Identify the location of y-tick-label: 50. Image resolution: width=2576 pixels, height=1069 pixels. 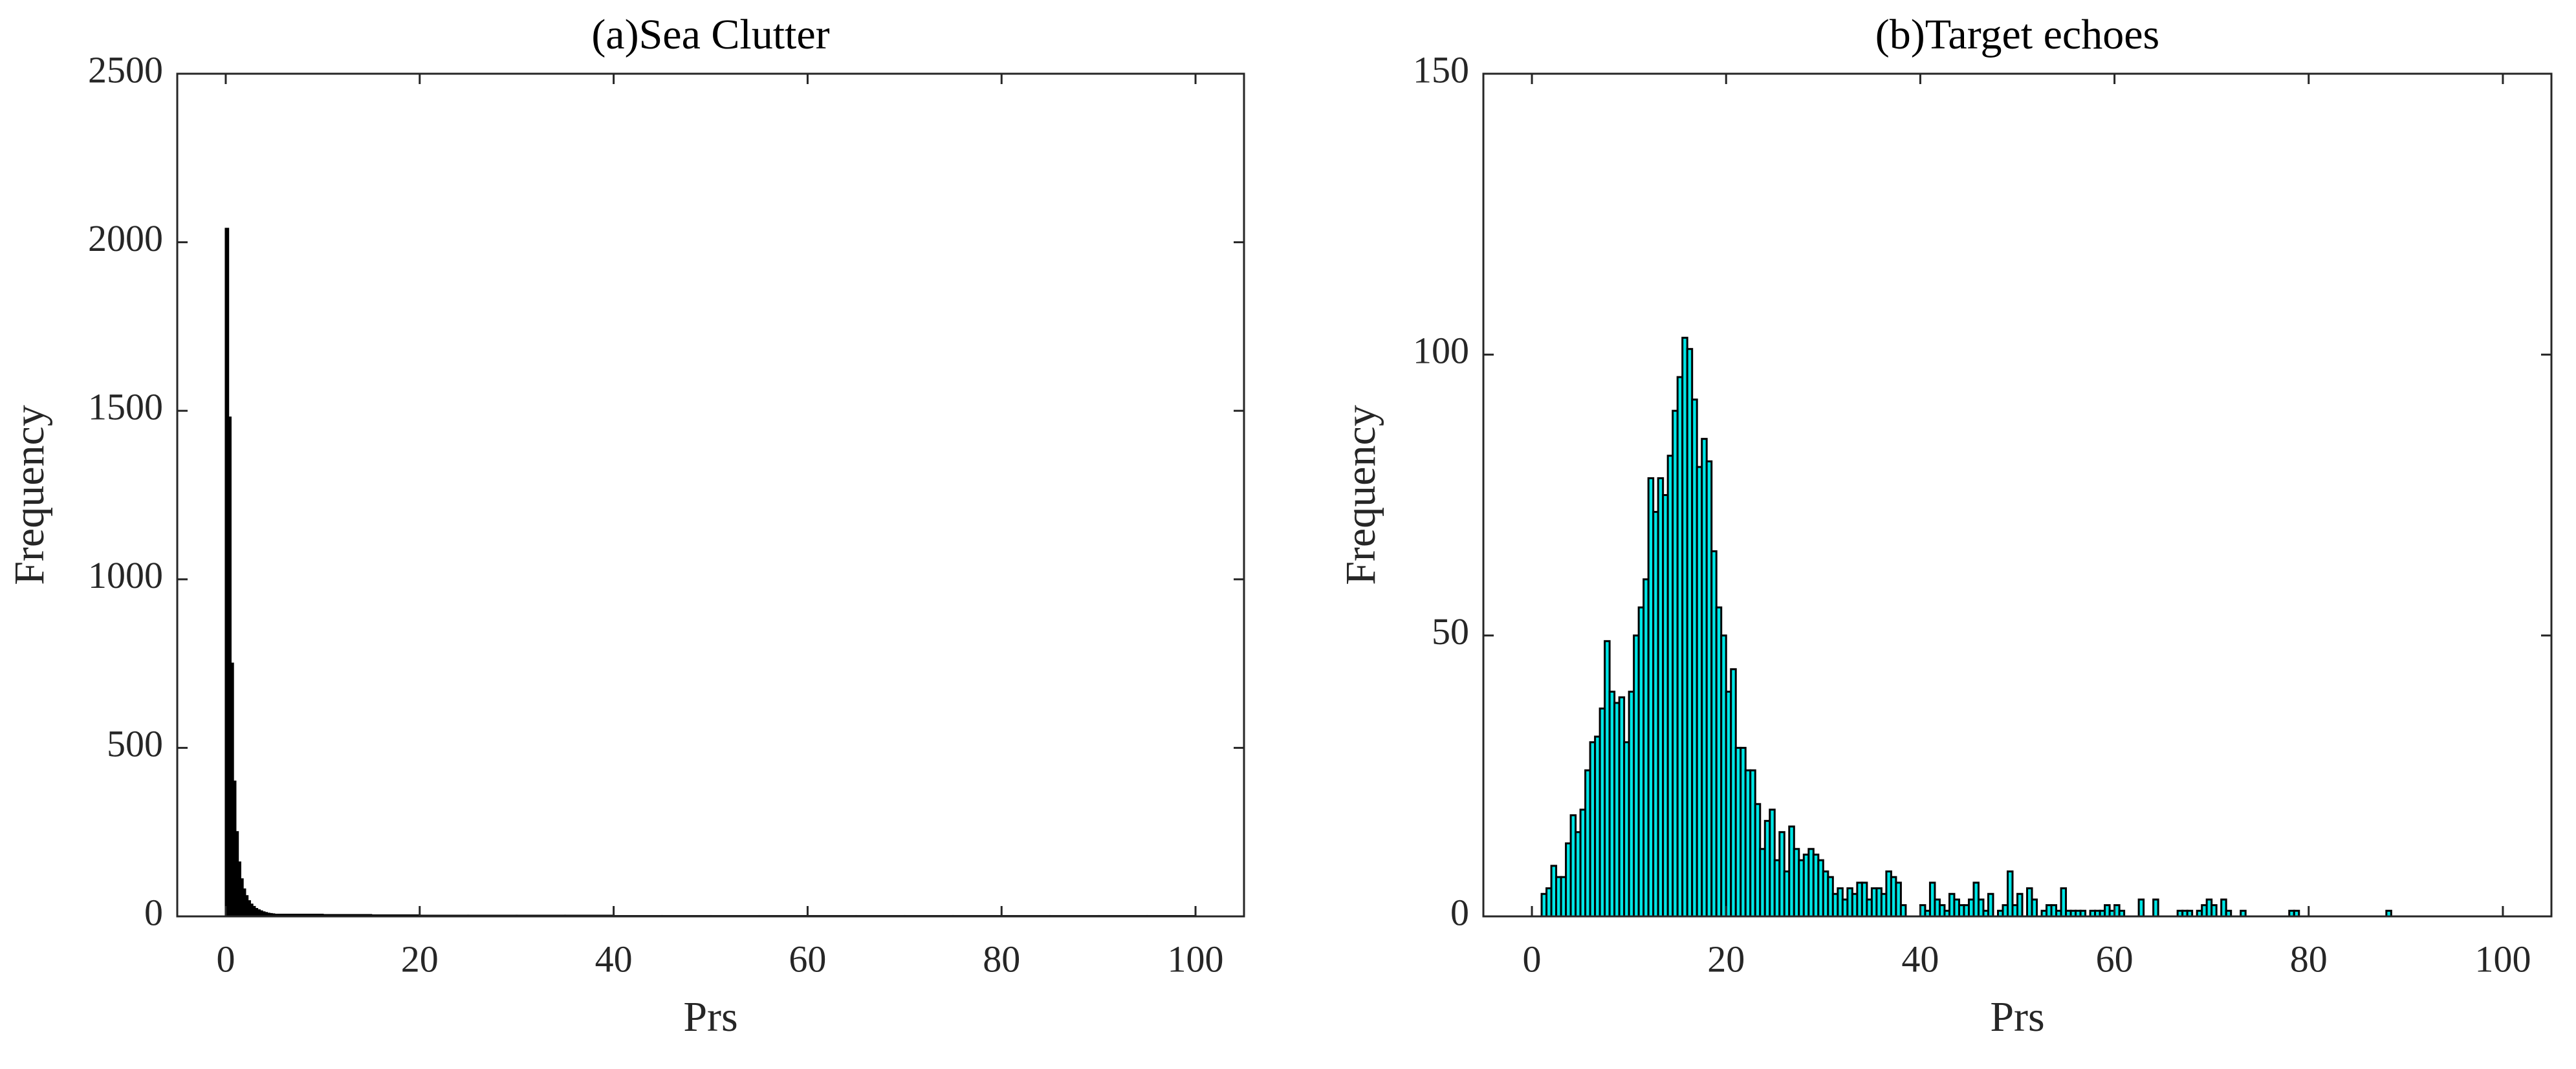
(1450, 631).